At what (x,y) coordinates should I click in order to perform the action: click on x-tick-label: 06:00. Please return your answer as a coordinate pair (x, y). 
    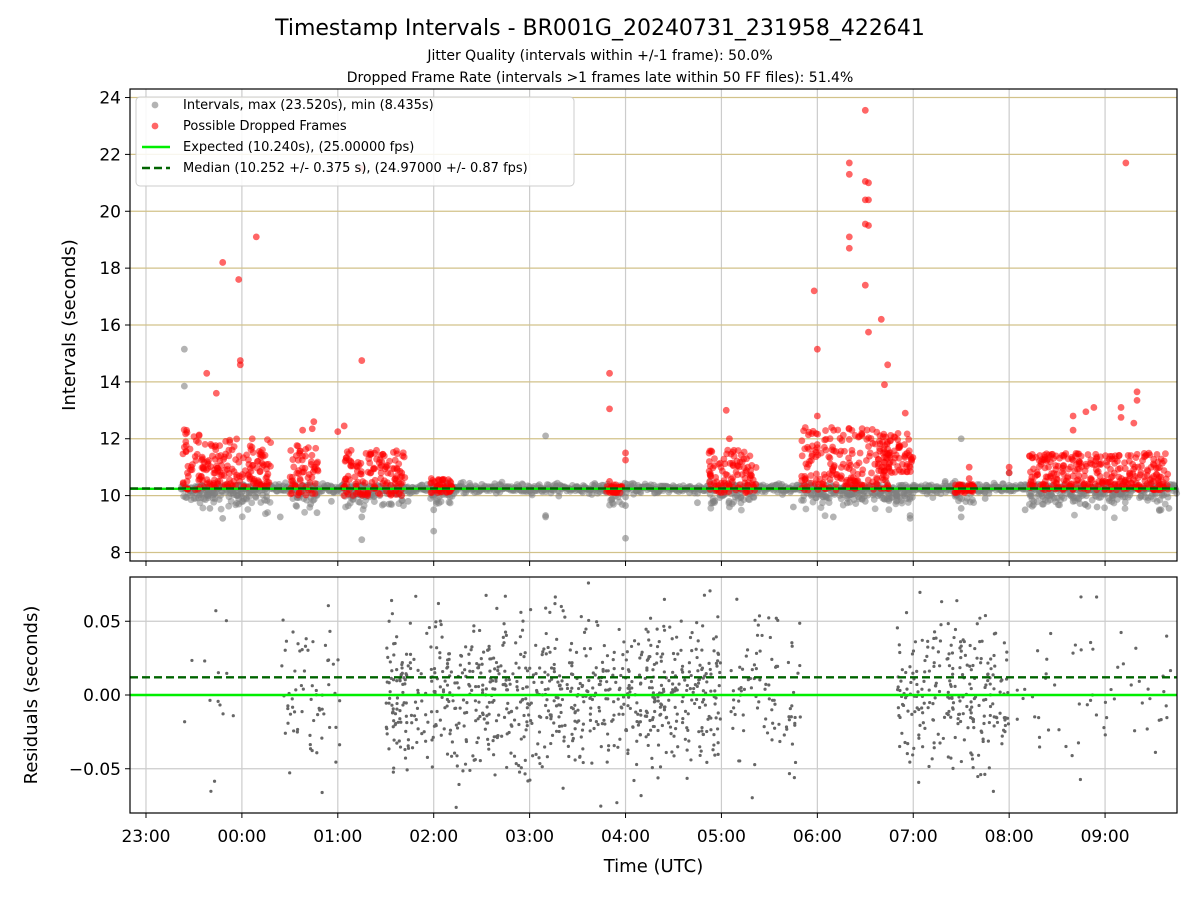
    Looking at the image, I should click on (817, 837).